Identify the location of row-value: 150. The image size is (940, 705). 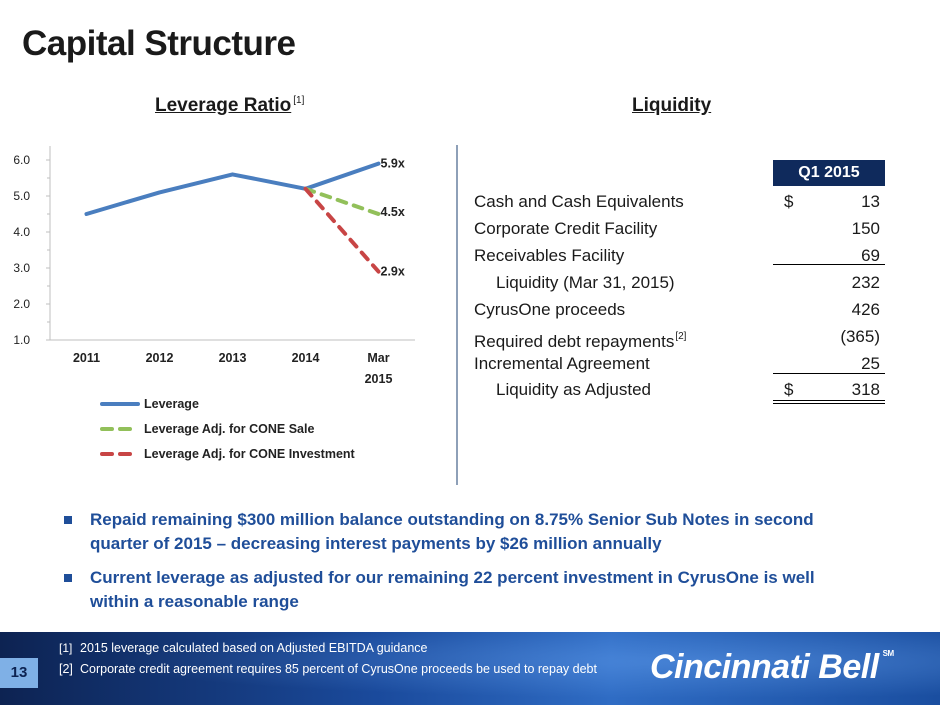
(865, 228).